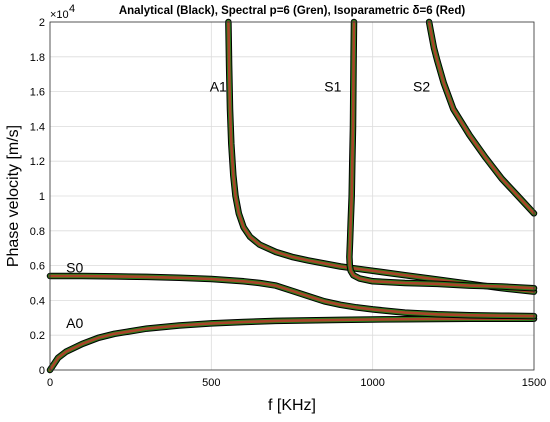 The height and width of the screenshot is (422, 550). I want to click on x-tick-label: 1000, so click(372, 383).